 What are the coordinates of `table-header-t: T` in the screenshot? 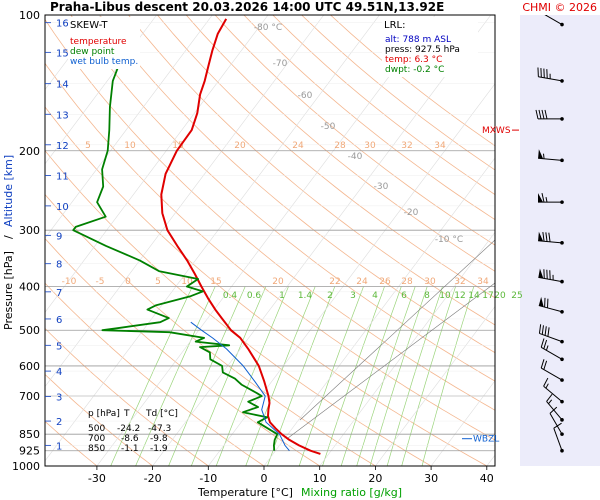 It's located at (126, 414).